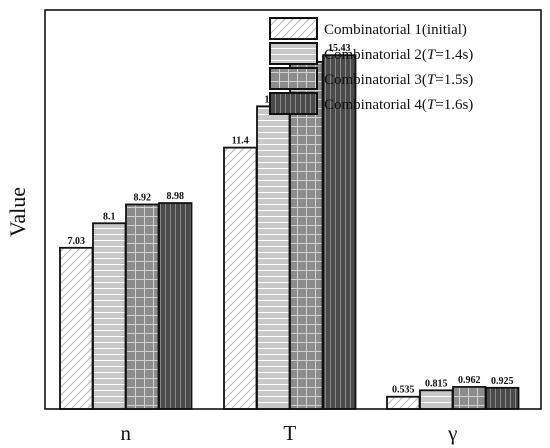  What do you see at coordinates (109, 216) in the screenshot?
I see `bar-value-label: 8.1` at bounding box center [109, 216].